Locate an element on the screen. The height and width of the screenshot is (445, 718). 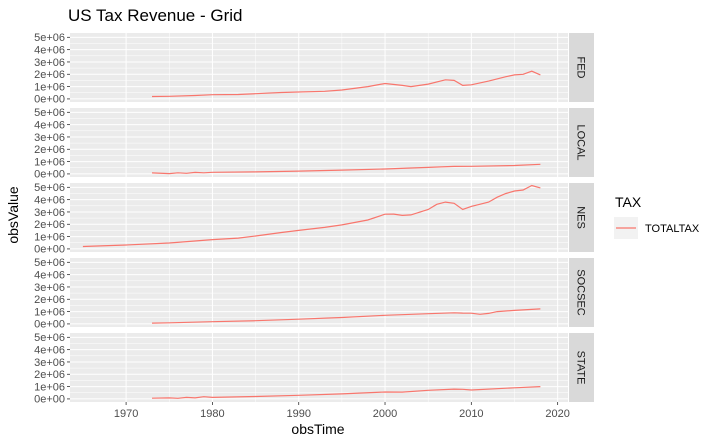
facet-strip-label: FED is located at coordinates (581, 68).